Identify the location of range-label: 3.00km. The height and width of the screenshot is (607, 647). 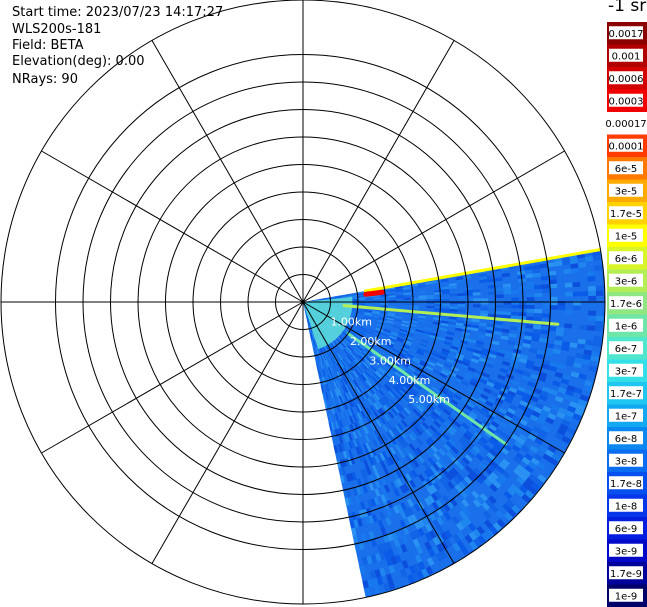
(390, 360).